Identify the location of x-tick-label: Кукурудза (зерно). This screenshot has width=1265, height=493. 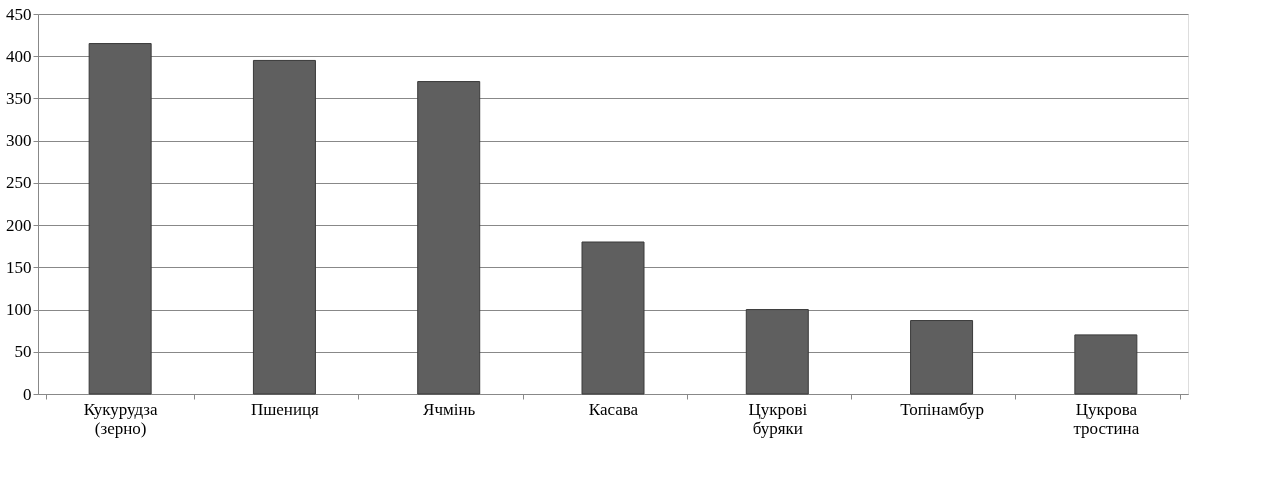
(121, 418).